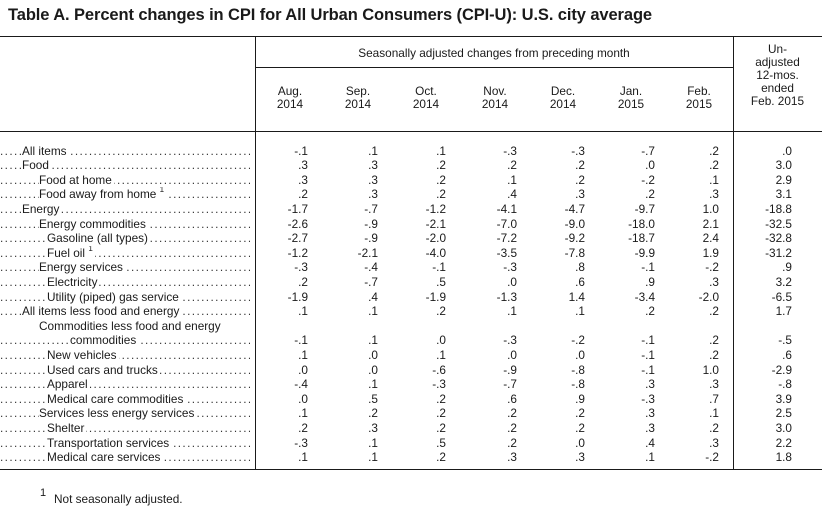  I want to click on unadjusted-12mo-cell: -18.8, so click(778, 208).